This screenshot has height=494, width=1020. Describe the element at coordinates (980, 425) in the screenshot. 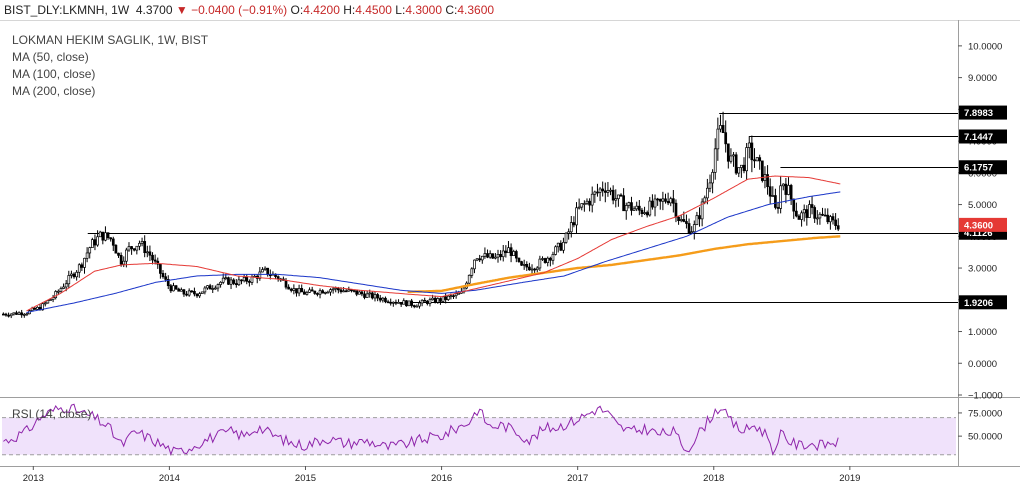

I see `rsi-axis: 75.0000 50.0000` at that location.